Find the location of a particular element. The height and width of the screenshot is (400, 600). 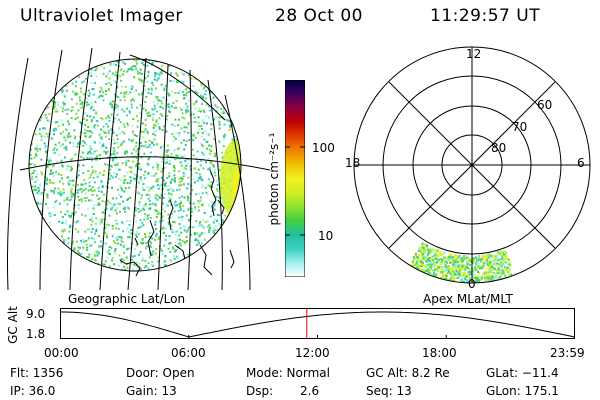

lat-label-80: 80 is located at coordinates (499, 148).